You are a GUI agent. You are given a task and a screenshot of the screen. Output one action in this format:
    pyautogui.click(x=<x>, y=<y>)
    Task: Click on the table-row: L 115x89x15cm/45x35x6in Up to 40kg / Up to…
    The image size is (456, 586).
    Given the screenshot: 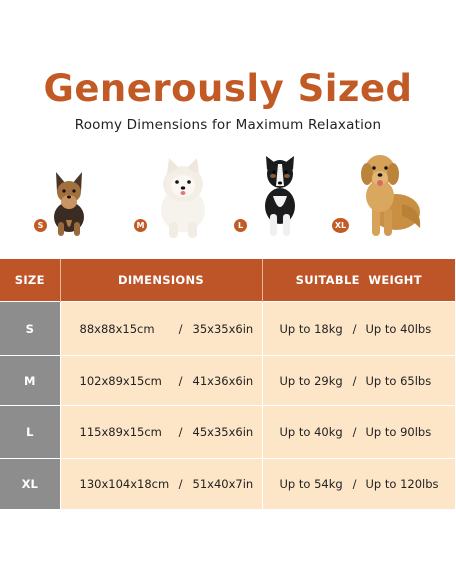 What is the action you would take?
    pyautogui.click(x=227, y=432)
    